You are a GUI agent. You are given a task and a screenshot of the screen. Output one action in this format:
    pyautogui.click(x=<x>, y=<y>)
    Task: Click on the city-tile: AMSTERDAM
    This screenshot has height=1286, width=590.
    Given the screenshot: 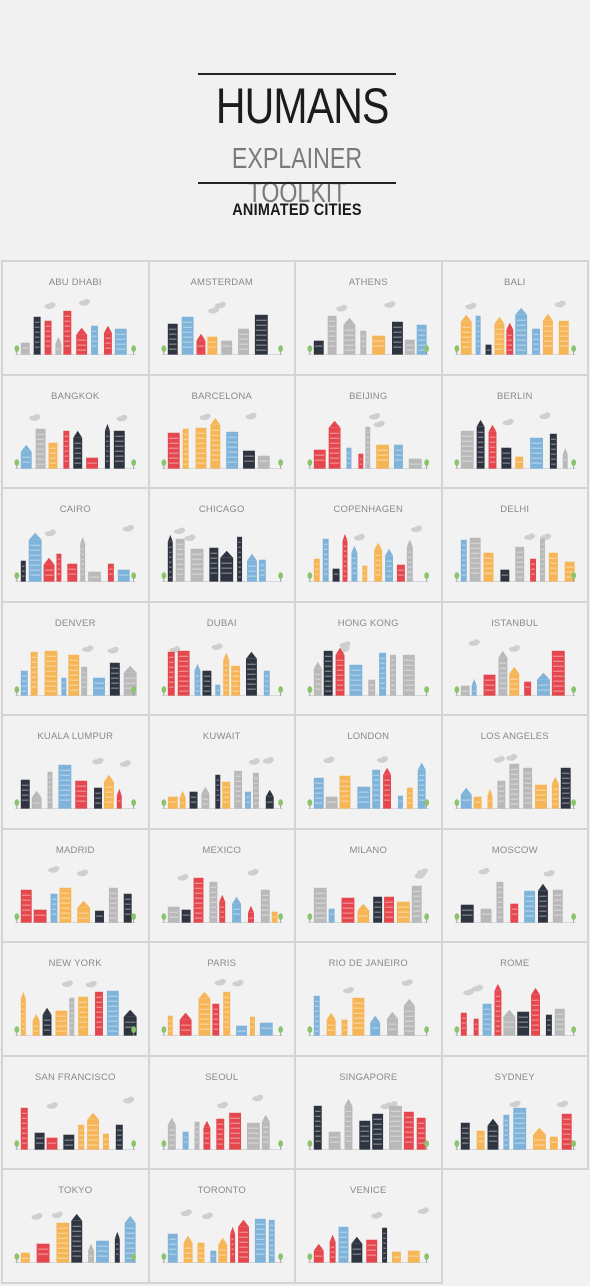 What is the action you would take?
    pyautogui.click(x=222, y=319)
    